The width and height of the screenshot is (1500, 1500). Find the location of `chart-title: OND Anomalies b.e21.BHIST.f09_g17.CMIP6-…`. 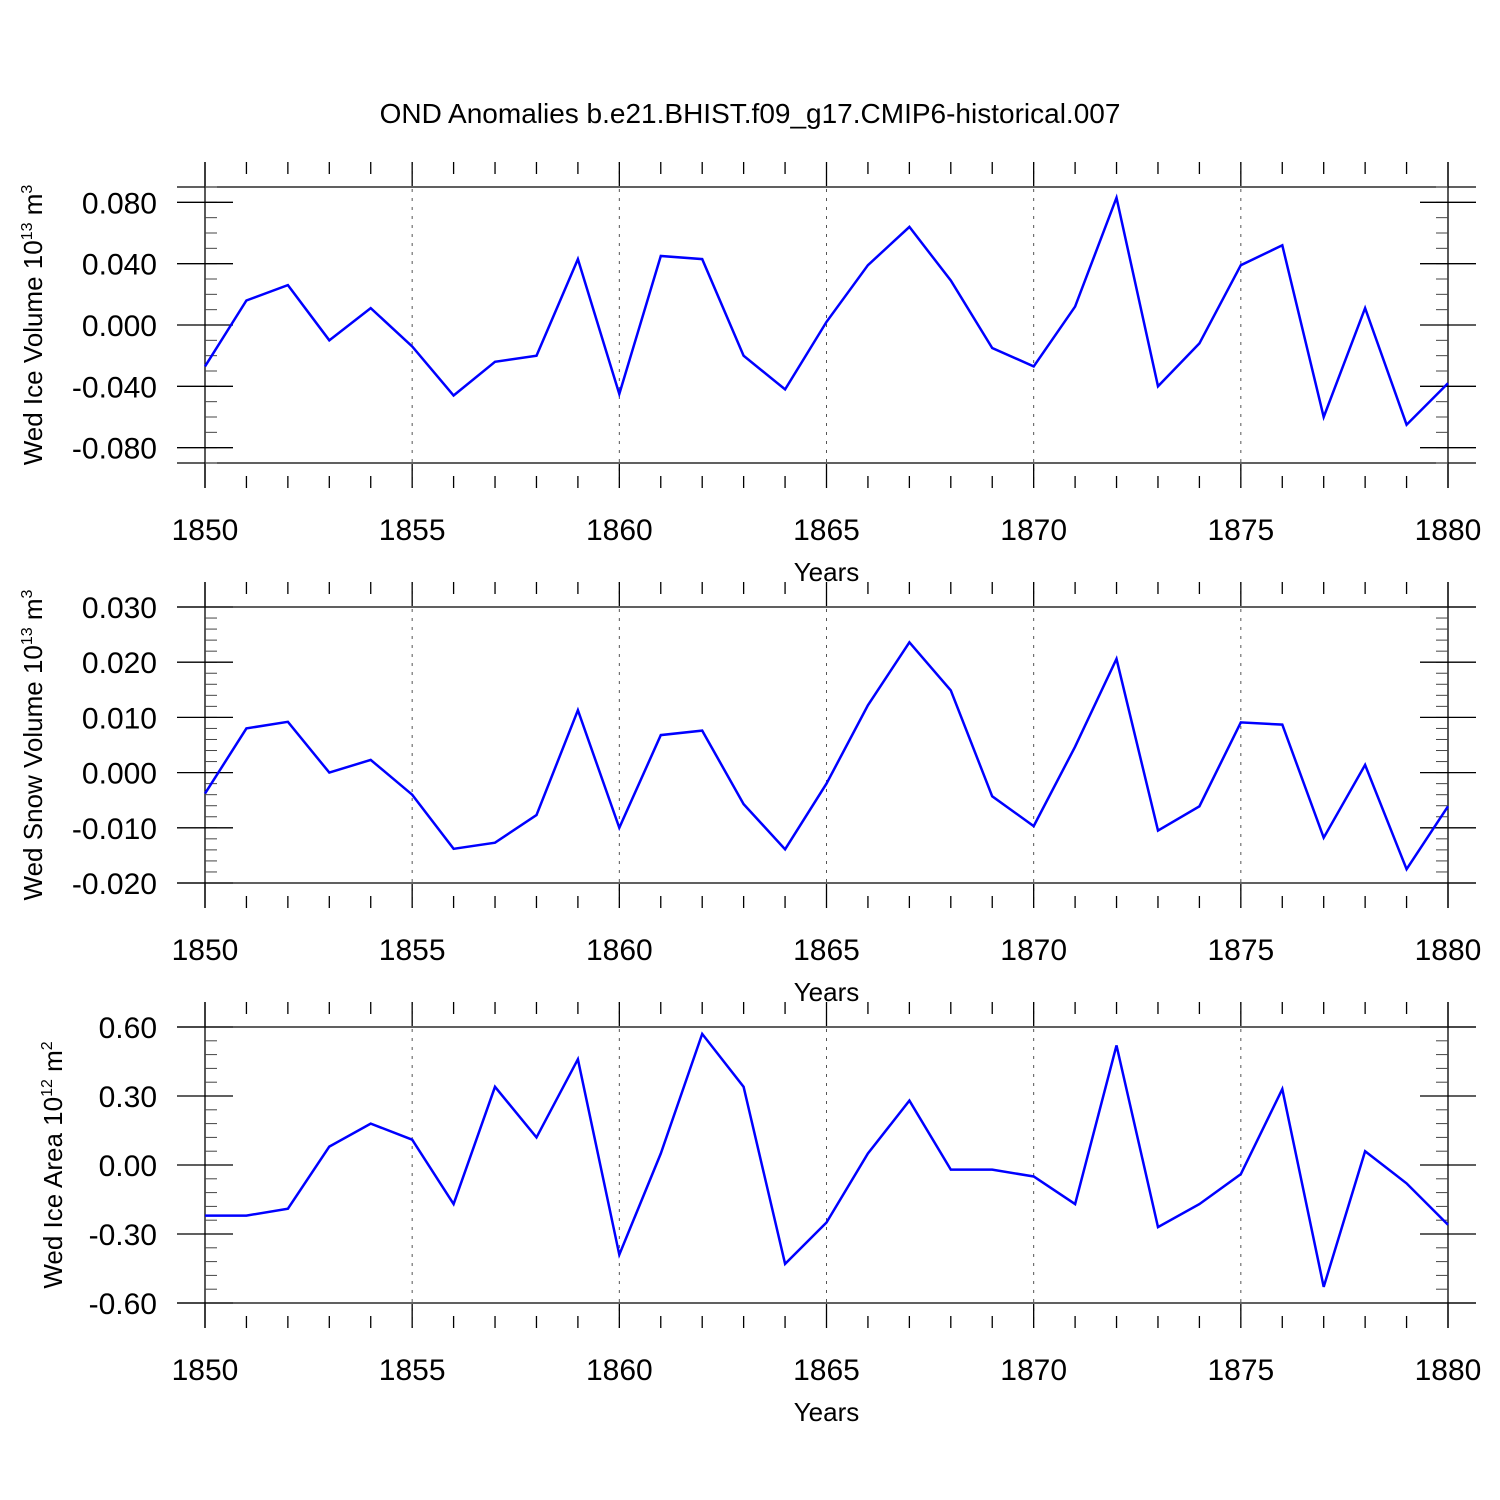

chart-title: OND Anomalies b.e21.BHIST.f09_g17.CMIP6-… is located at coordinates (750, 113).